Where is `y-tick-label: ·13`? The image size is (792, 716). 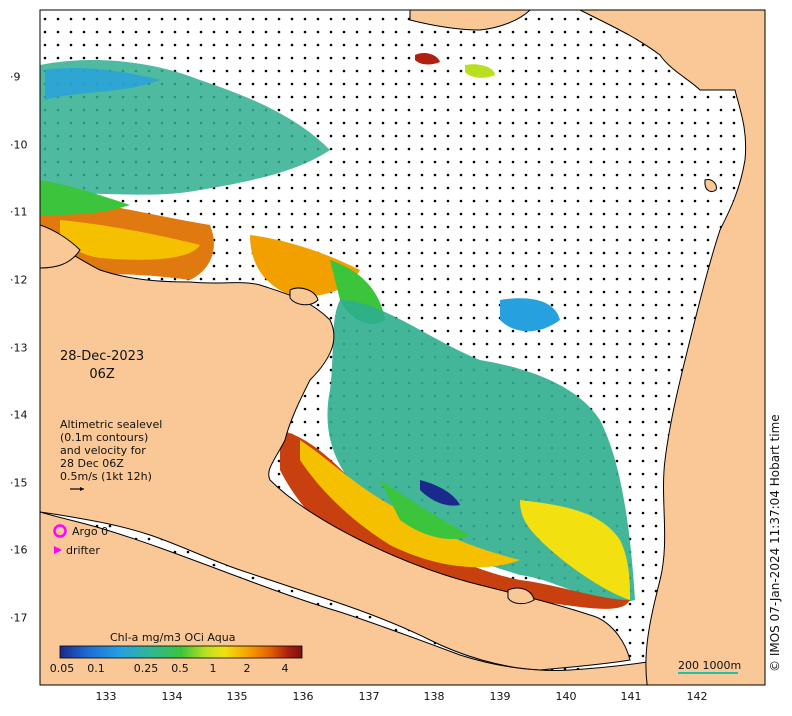
y-tick-label: ·13 is located at coordinates (19, 348).